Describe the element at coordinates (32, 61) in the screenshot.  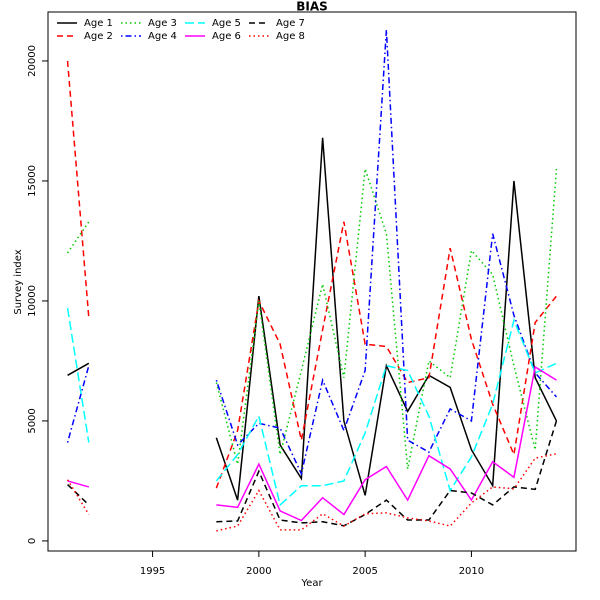
I see `y-tick-label: 20000` at that location.